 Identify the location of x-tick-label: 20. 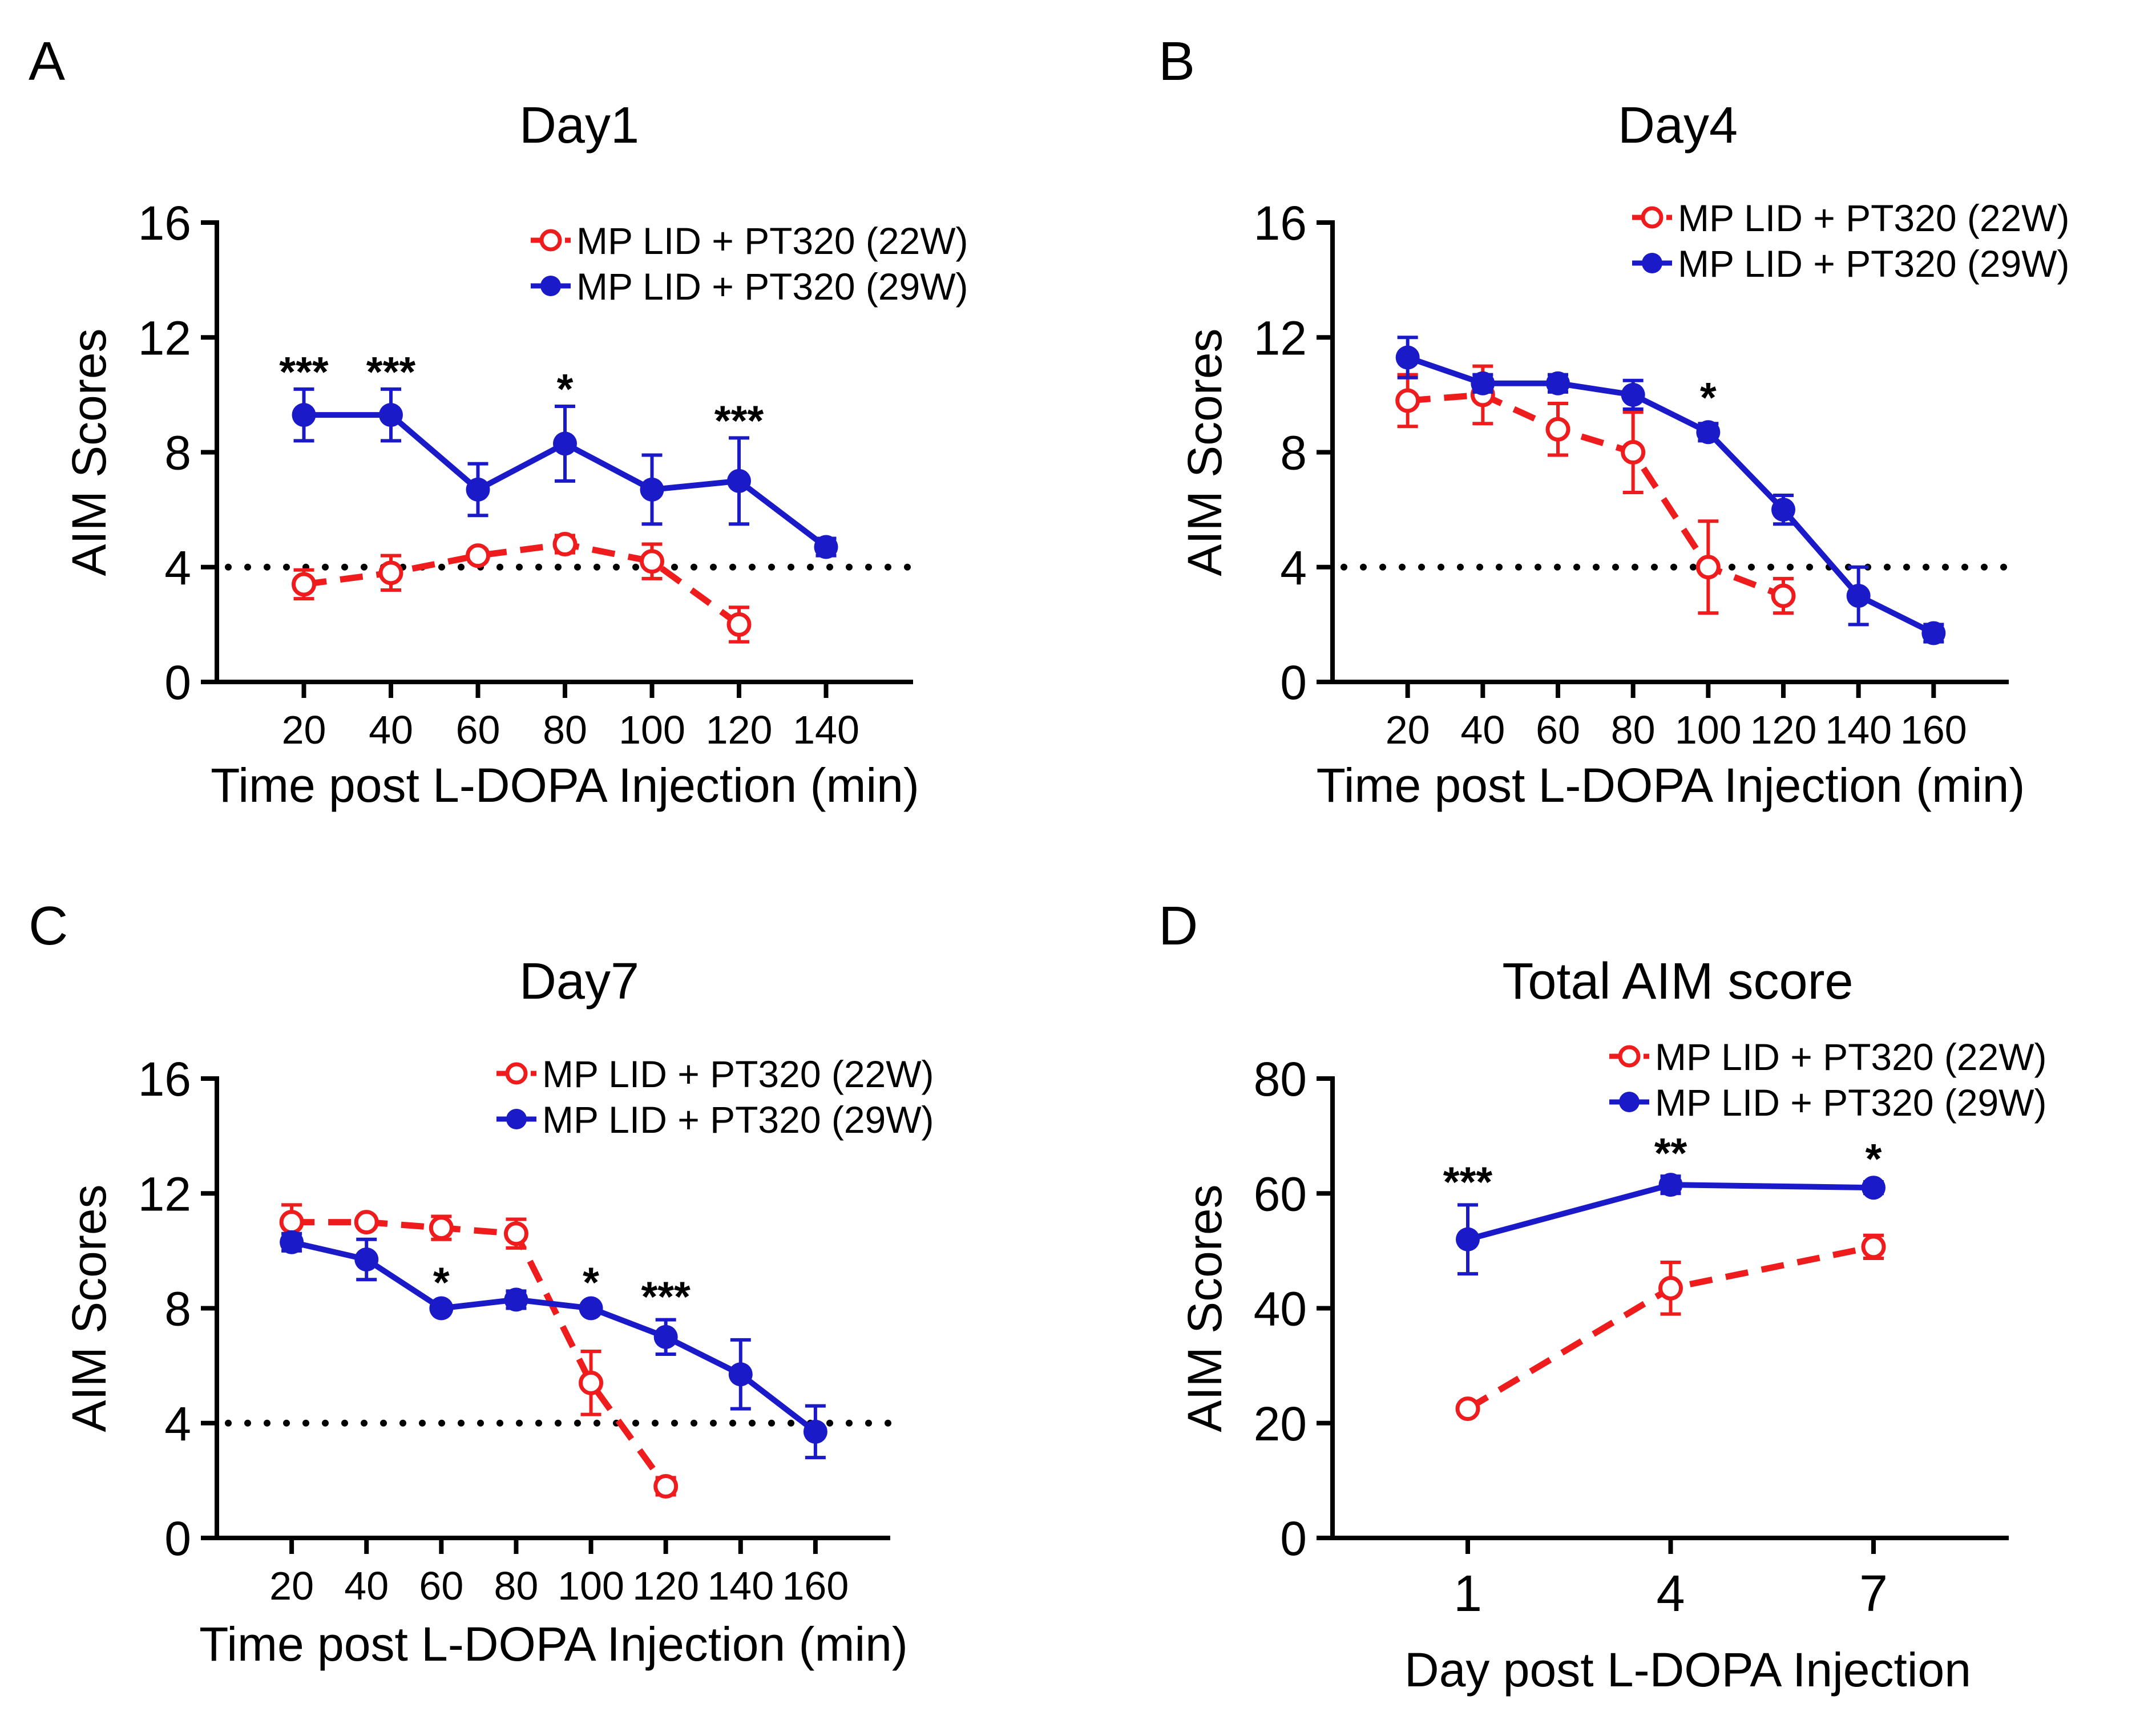
(1408, 730).